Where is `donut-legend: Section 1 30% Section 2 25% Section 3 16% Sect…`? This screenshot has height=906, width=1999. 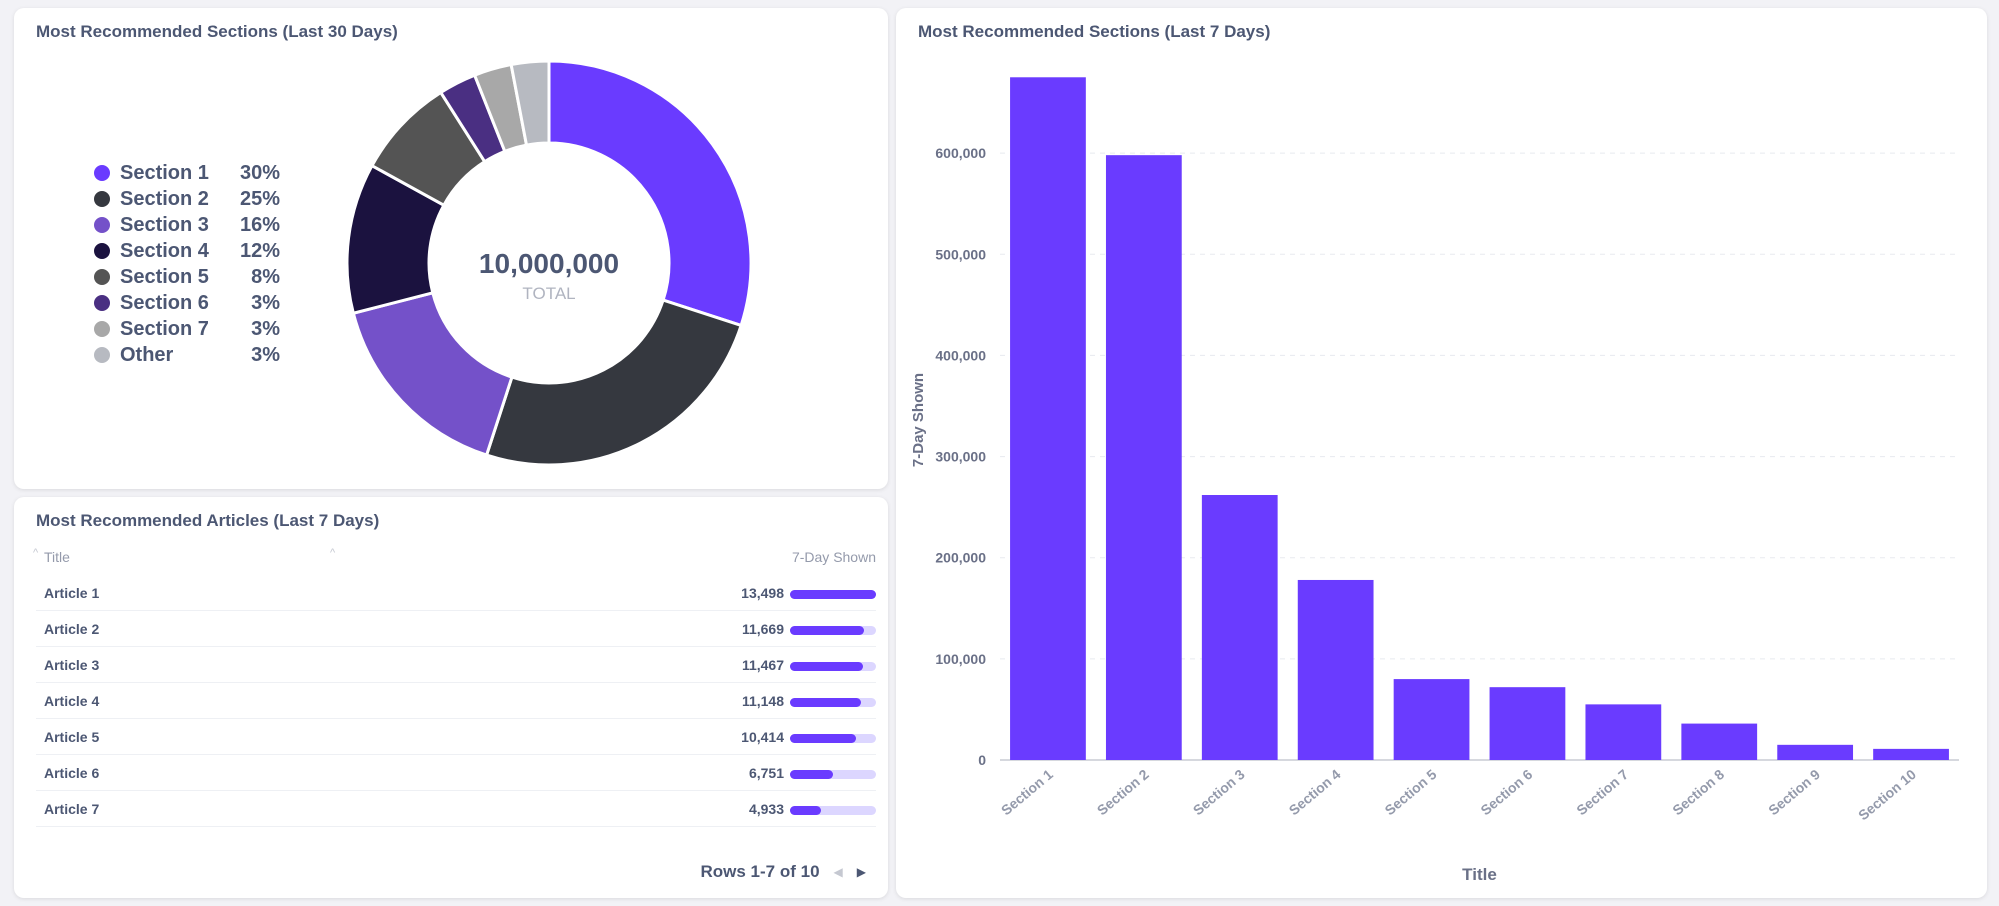
donut-legend: Section 1 30% Section 2 25% Section 3 16% Sect… is located at coordinates (187, 264).